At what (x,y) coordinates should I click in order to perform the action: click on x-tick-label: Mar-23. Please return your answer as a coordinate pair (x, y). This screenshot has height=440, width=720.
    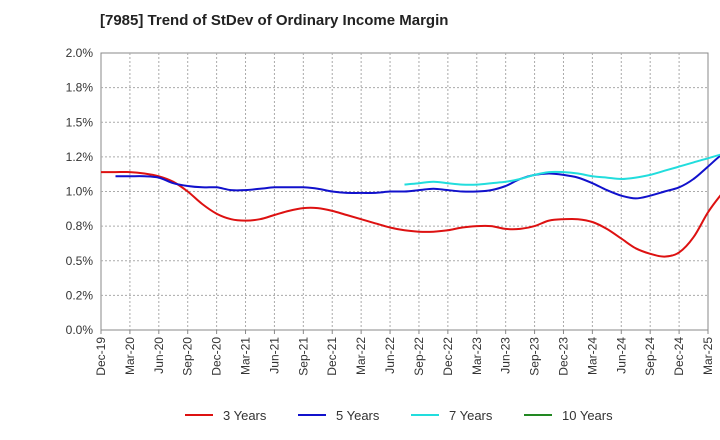
    Looking at the image, I should click on (477, 356).